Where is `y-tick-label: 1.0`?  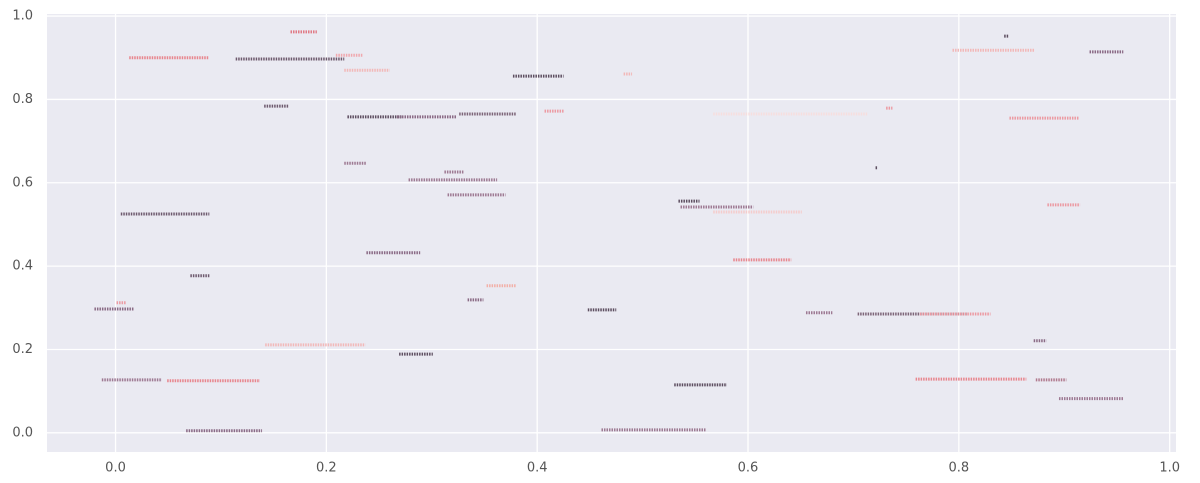 y-tick-label: 1.0 is located at coordinates (22, 16).